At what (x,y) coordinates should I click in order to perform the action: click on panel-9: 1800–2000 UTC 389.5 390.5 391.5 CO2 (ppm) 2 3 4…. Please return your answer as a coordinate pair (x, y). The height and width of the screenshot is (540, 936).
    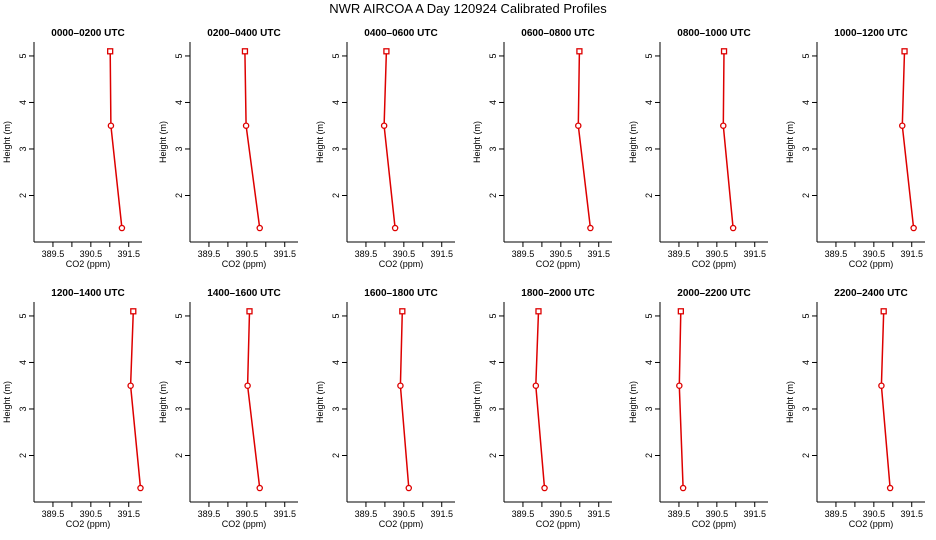
    Looking at the image, I should click on (542, 408).